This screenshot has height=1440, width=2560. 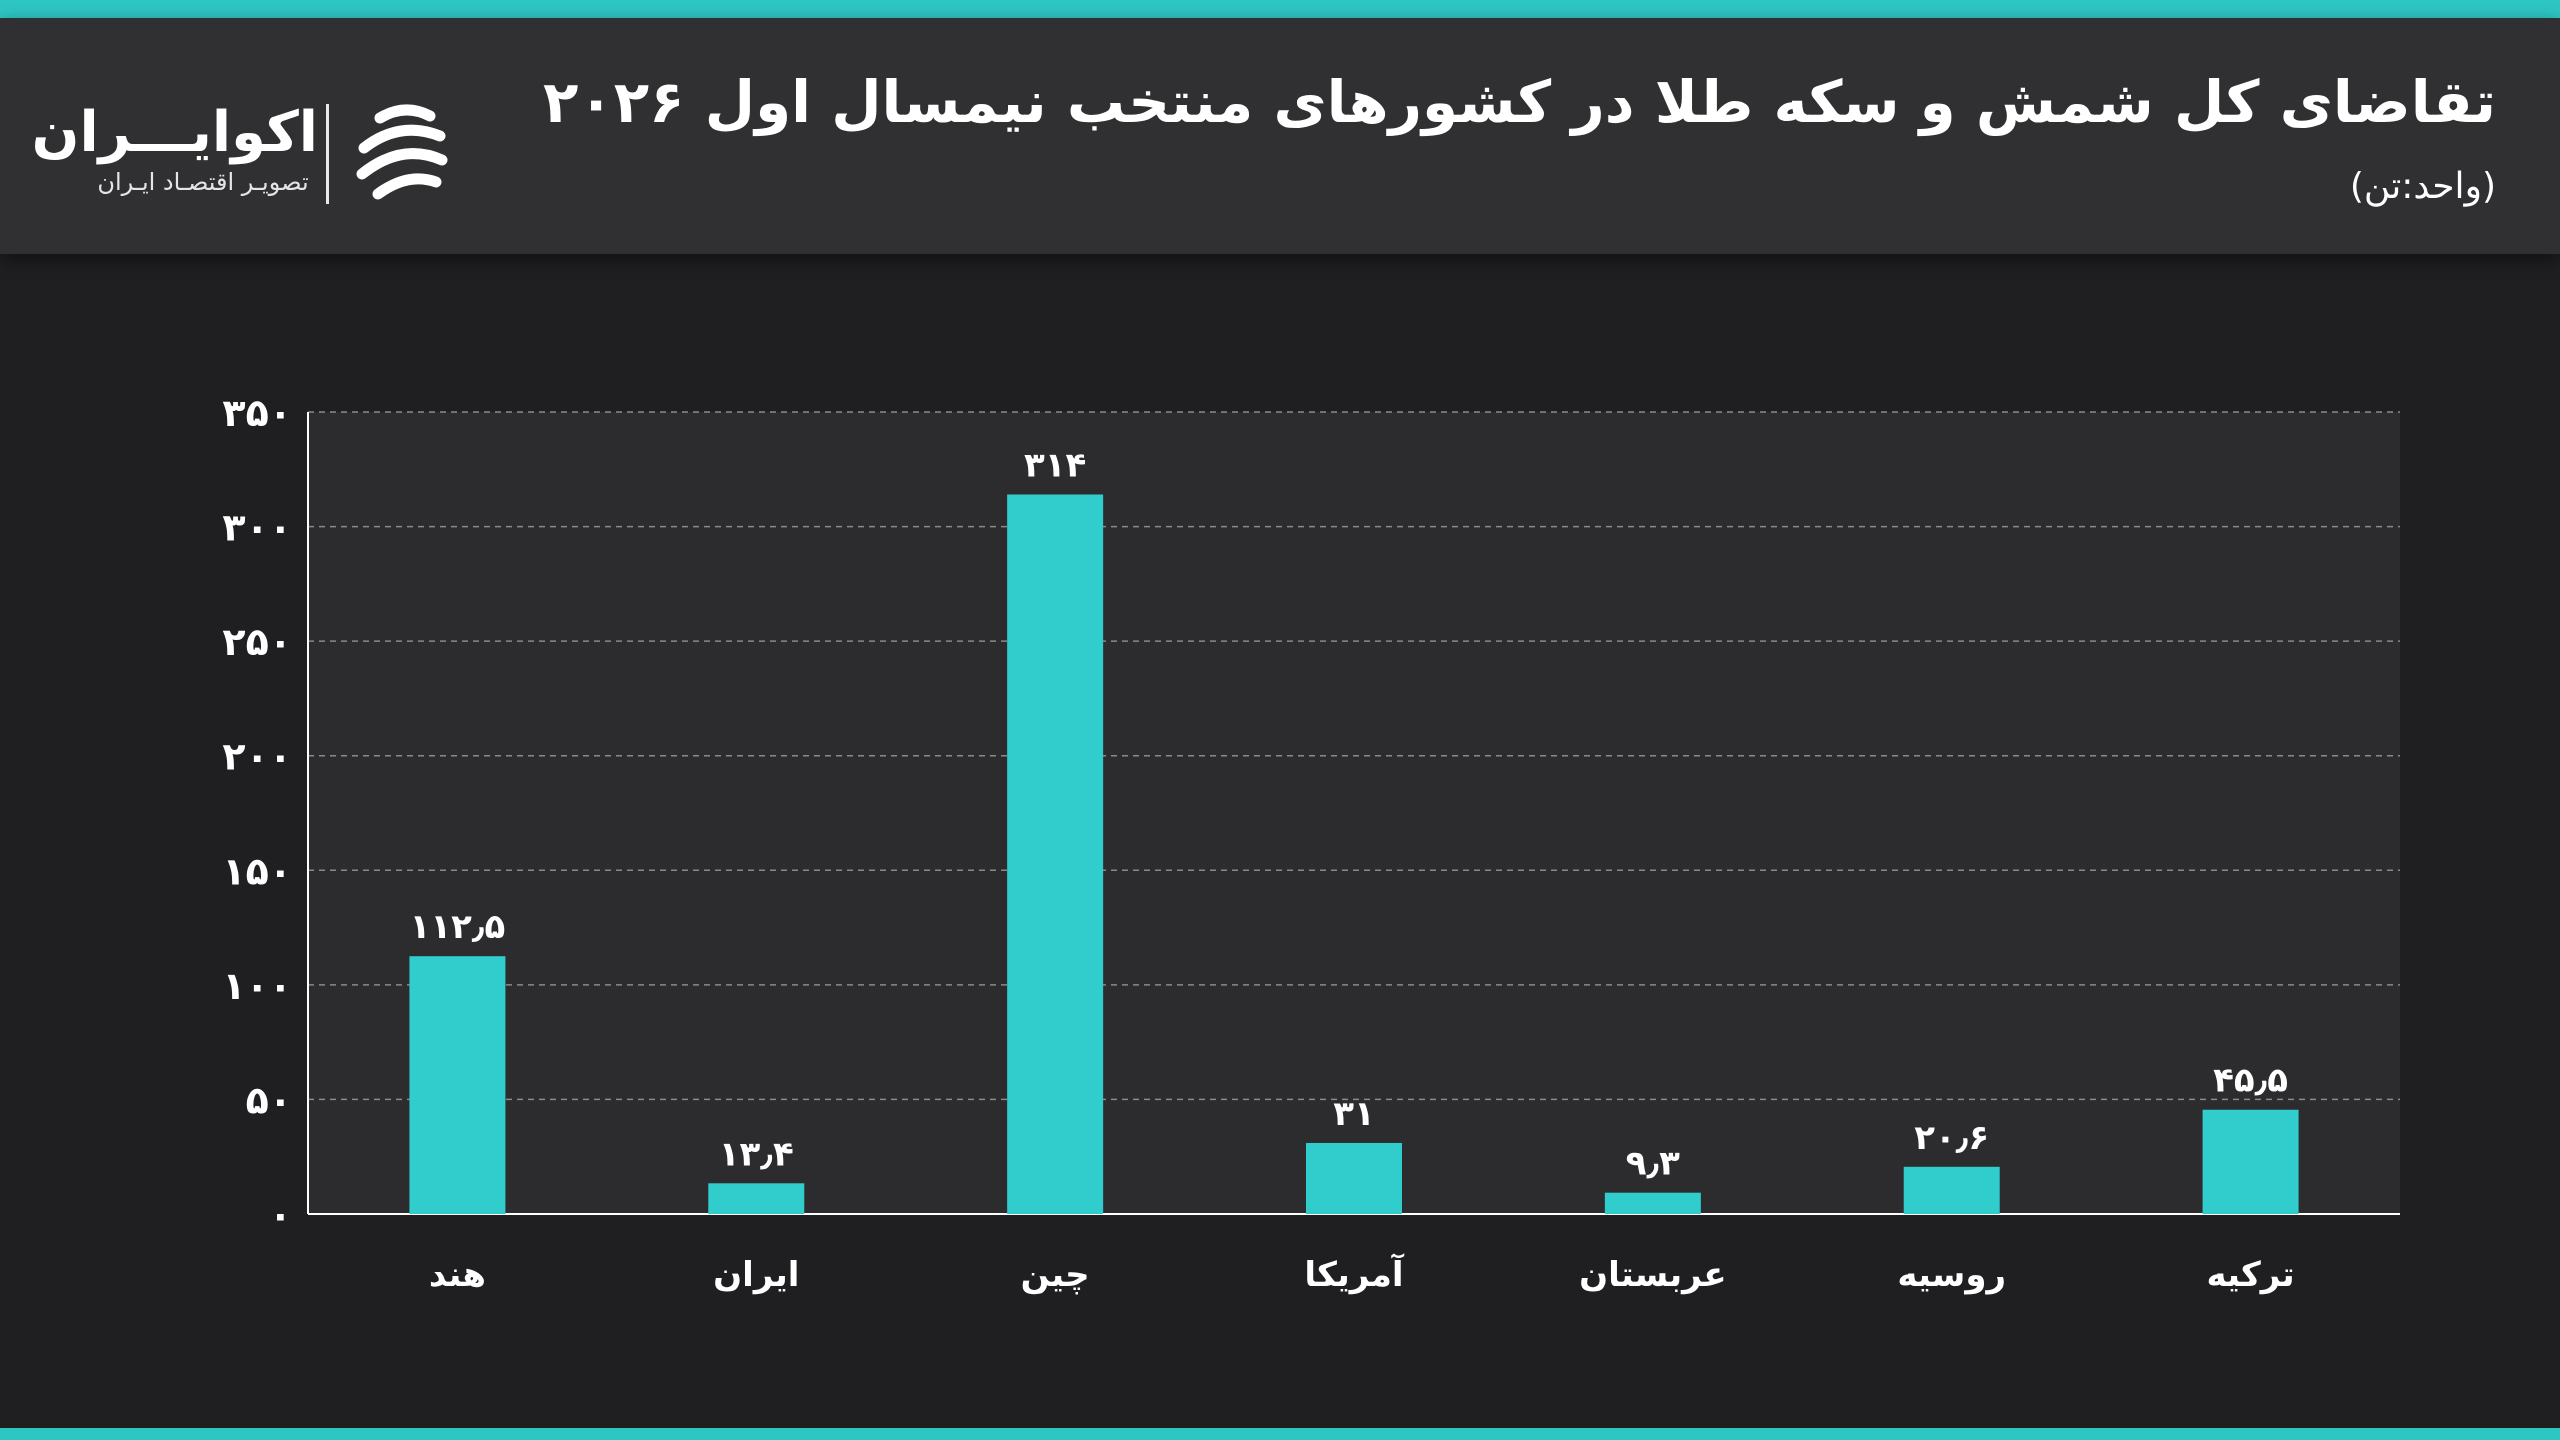 I want to click on y-tick-label: ۰, so click(x=280, y=1215).